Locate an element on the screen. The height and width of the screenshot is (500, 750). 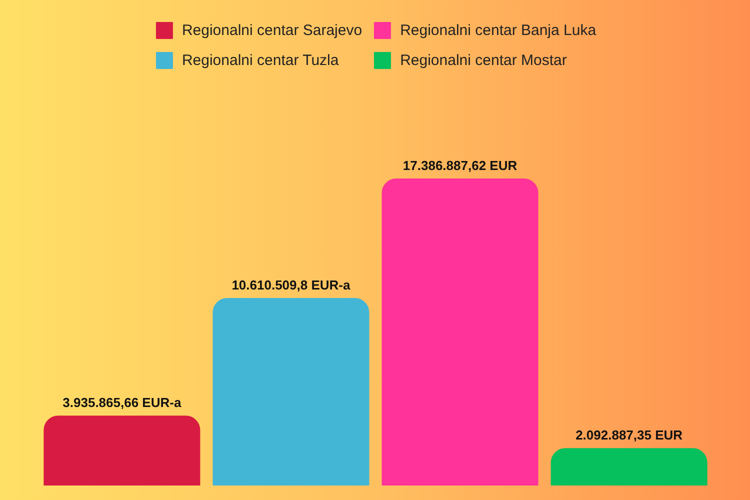
data-label: 3.935.865,66 EUR-a is located at coordinates (122, 402).